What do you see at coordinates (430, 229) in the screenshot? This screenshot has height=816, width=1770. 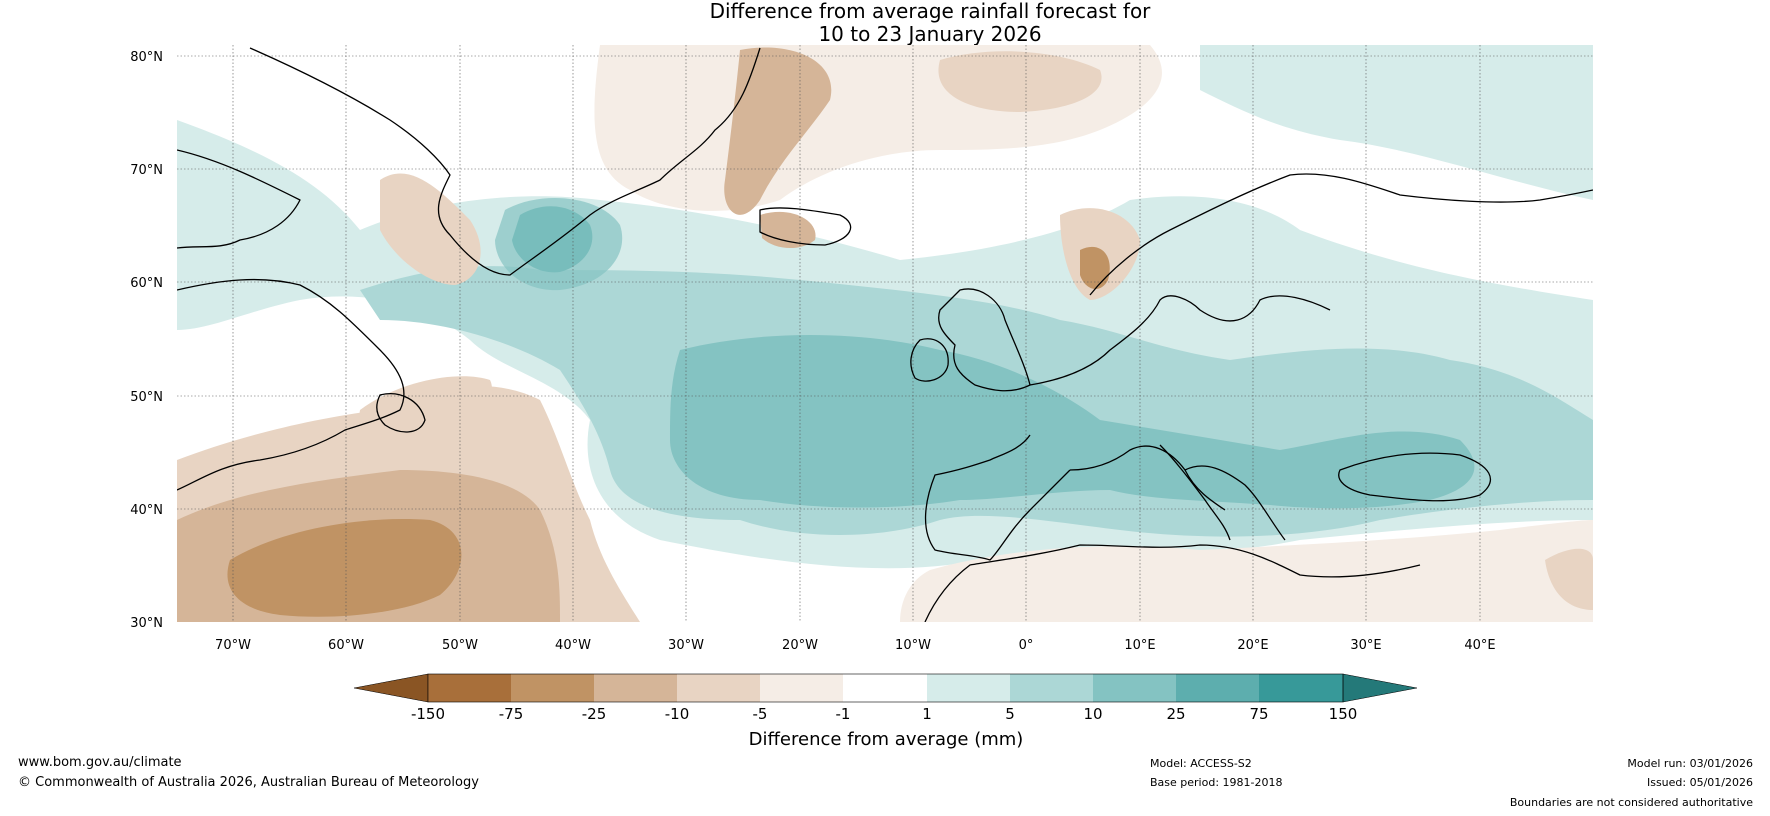 I see `anomaly-region-dry-greenland-west` at bounding box center [430, 229].